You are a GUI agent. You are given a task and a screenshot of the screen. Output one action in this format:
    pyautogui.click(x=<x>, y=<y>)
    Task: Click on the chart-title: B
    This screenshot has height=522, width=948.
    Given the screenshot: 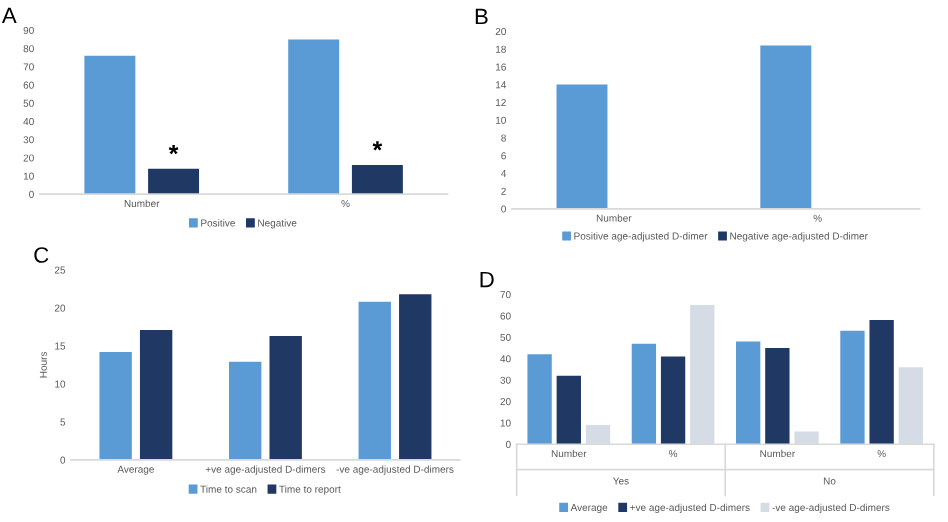 What is the action you would take?
    pyautogui.click(x=481, y=16)
    